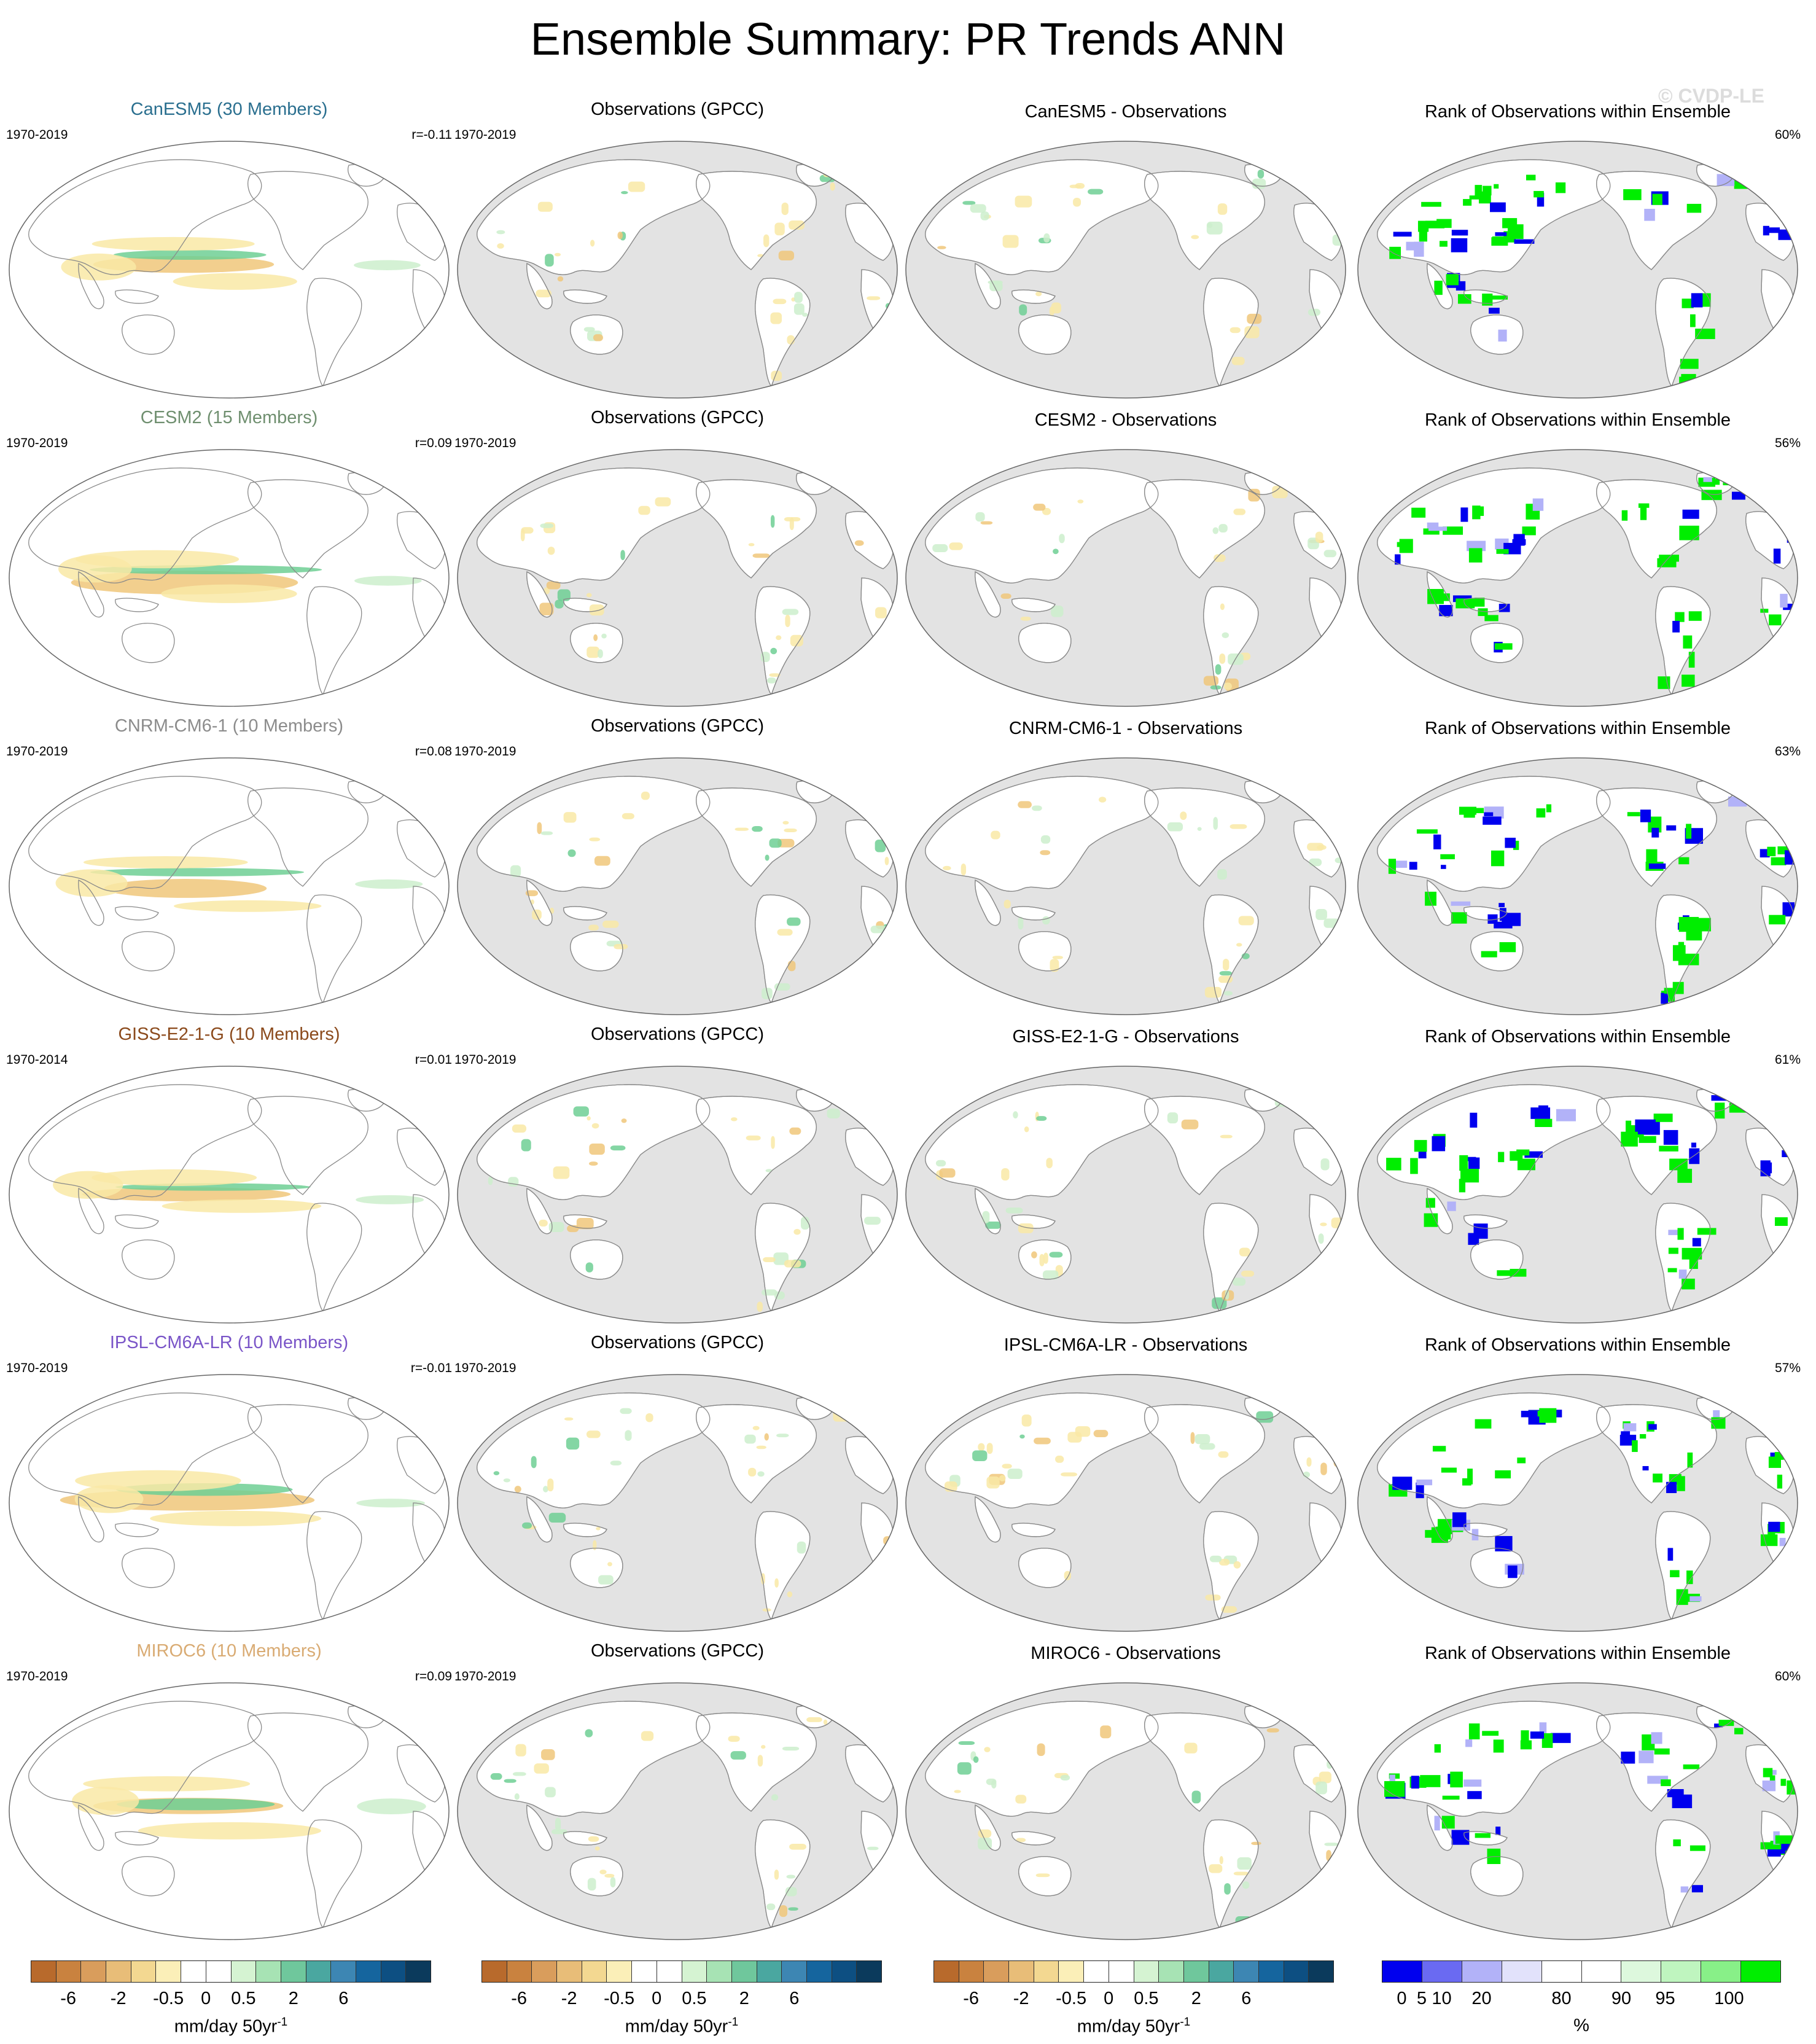 This screenshot has height=2044, width=1816. What do you see at coordinates (1125, 728) in the screenshot?
I see `panel-title: CNRM-CM6-1 - Observations` at bounding box center [1125, 728].